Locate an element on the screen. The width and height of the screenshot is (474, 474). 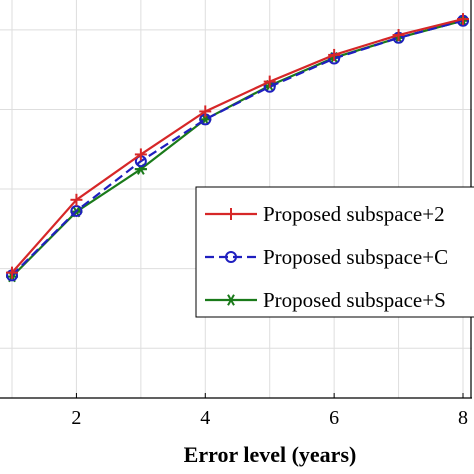
x-tick-labels: 2 4 6 8 is located at coordinates (269, 418).